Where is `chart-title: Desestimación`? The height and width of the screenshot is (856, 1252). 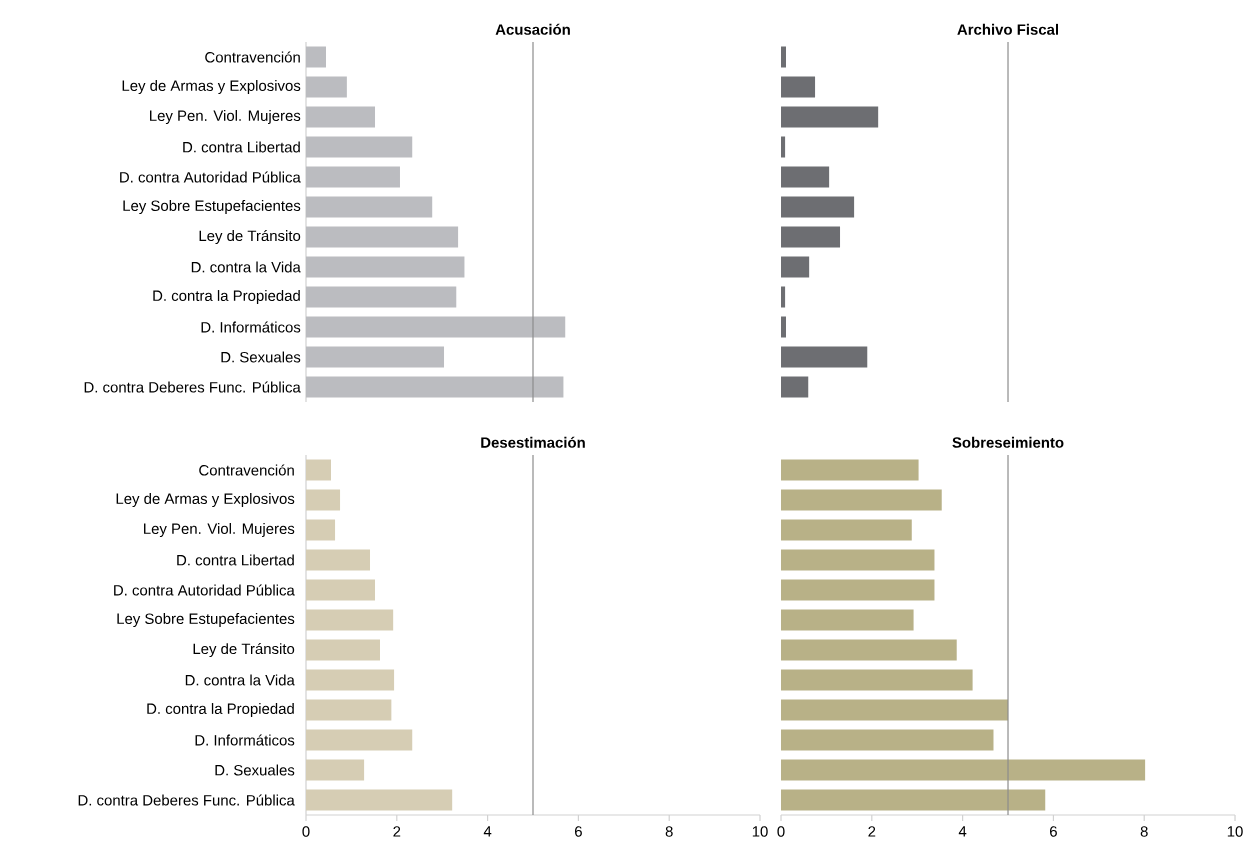
chart-title: Desestimación is located at coordinates (533, 442).